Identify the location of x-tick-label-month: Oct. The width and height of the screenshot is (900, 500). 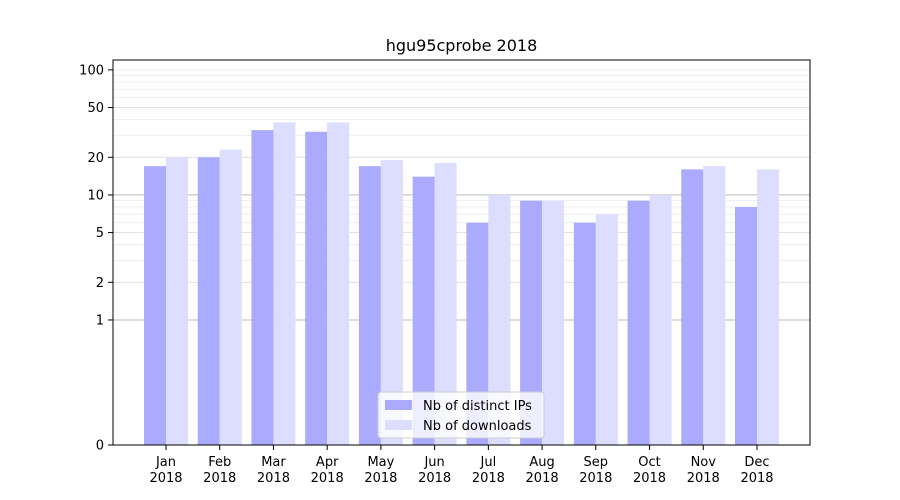
(649, 462).